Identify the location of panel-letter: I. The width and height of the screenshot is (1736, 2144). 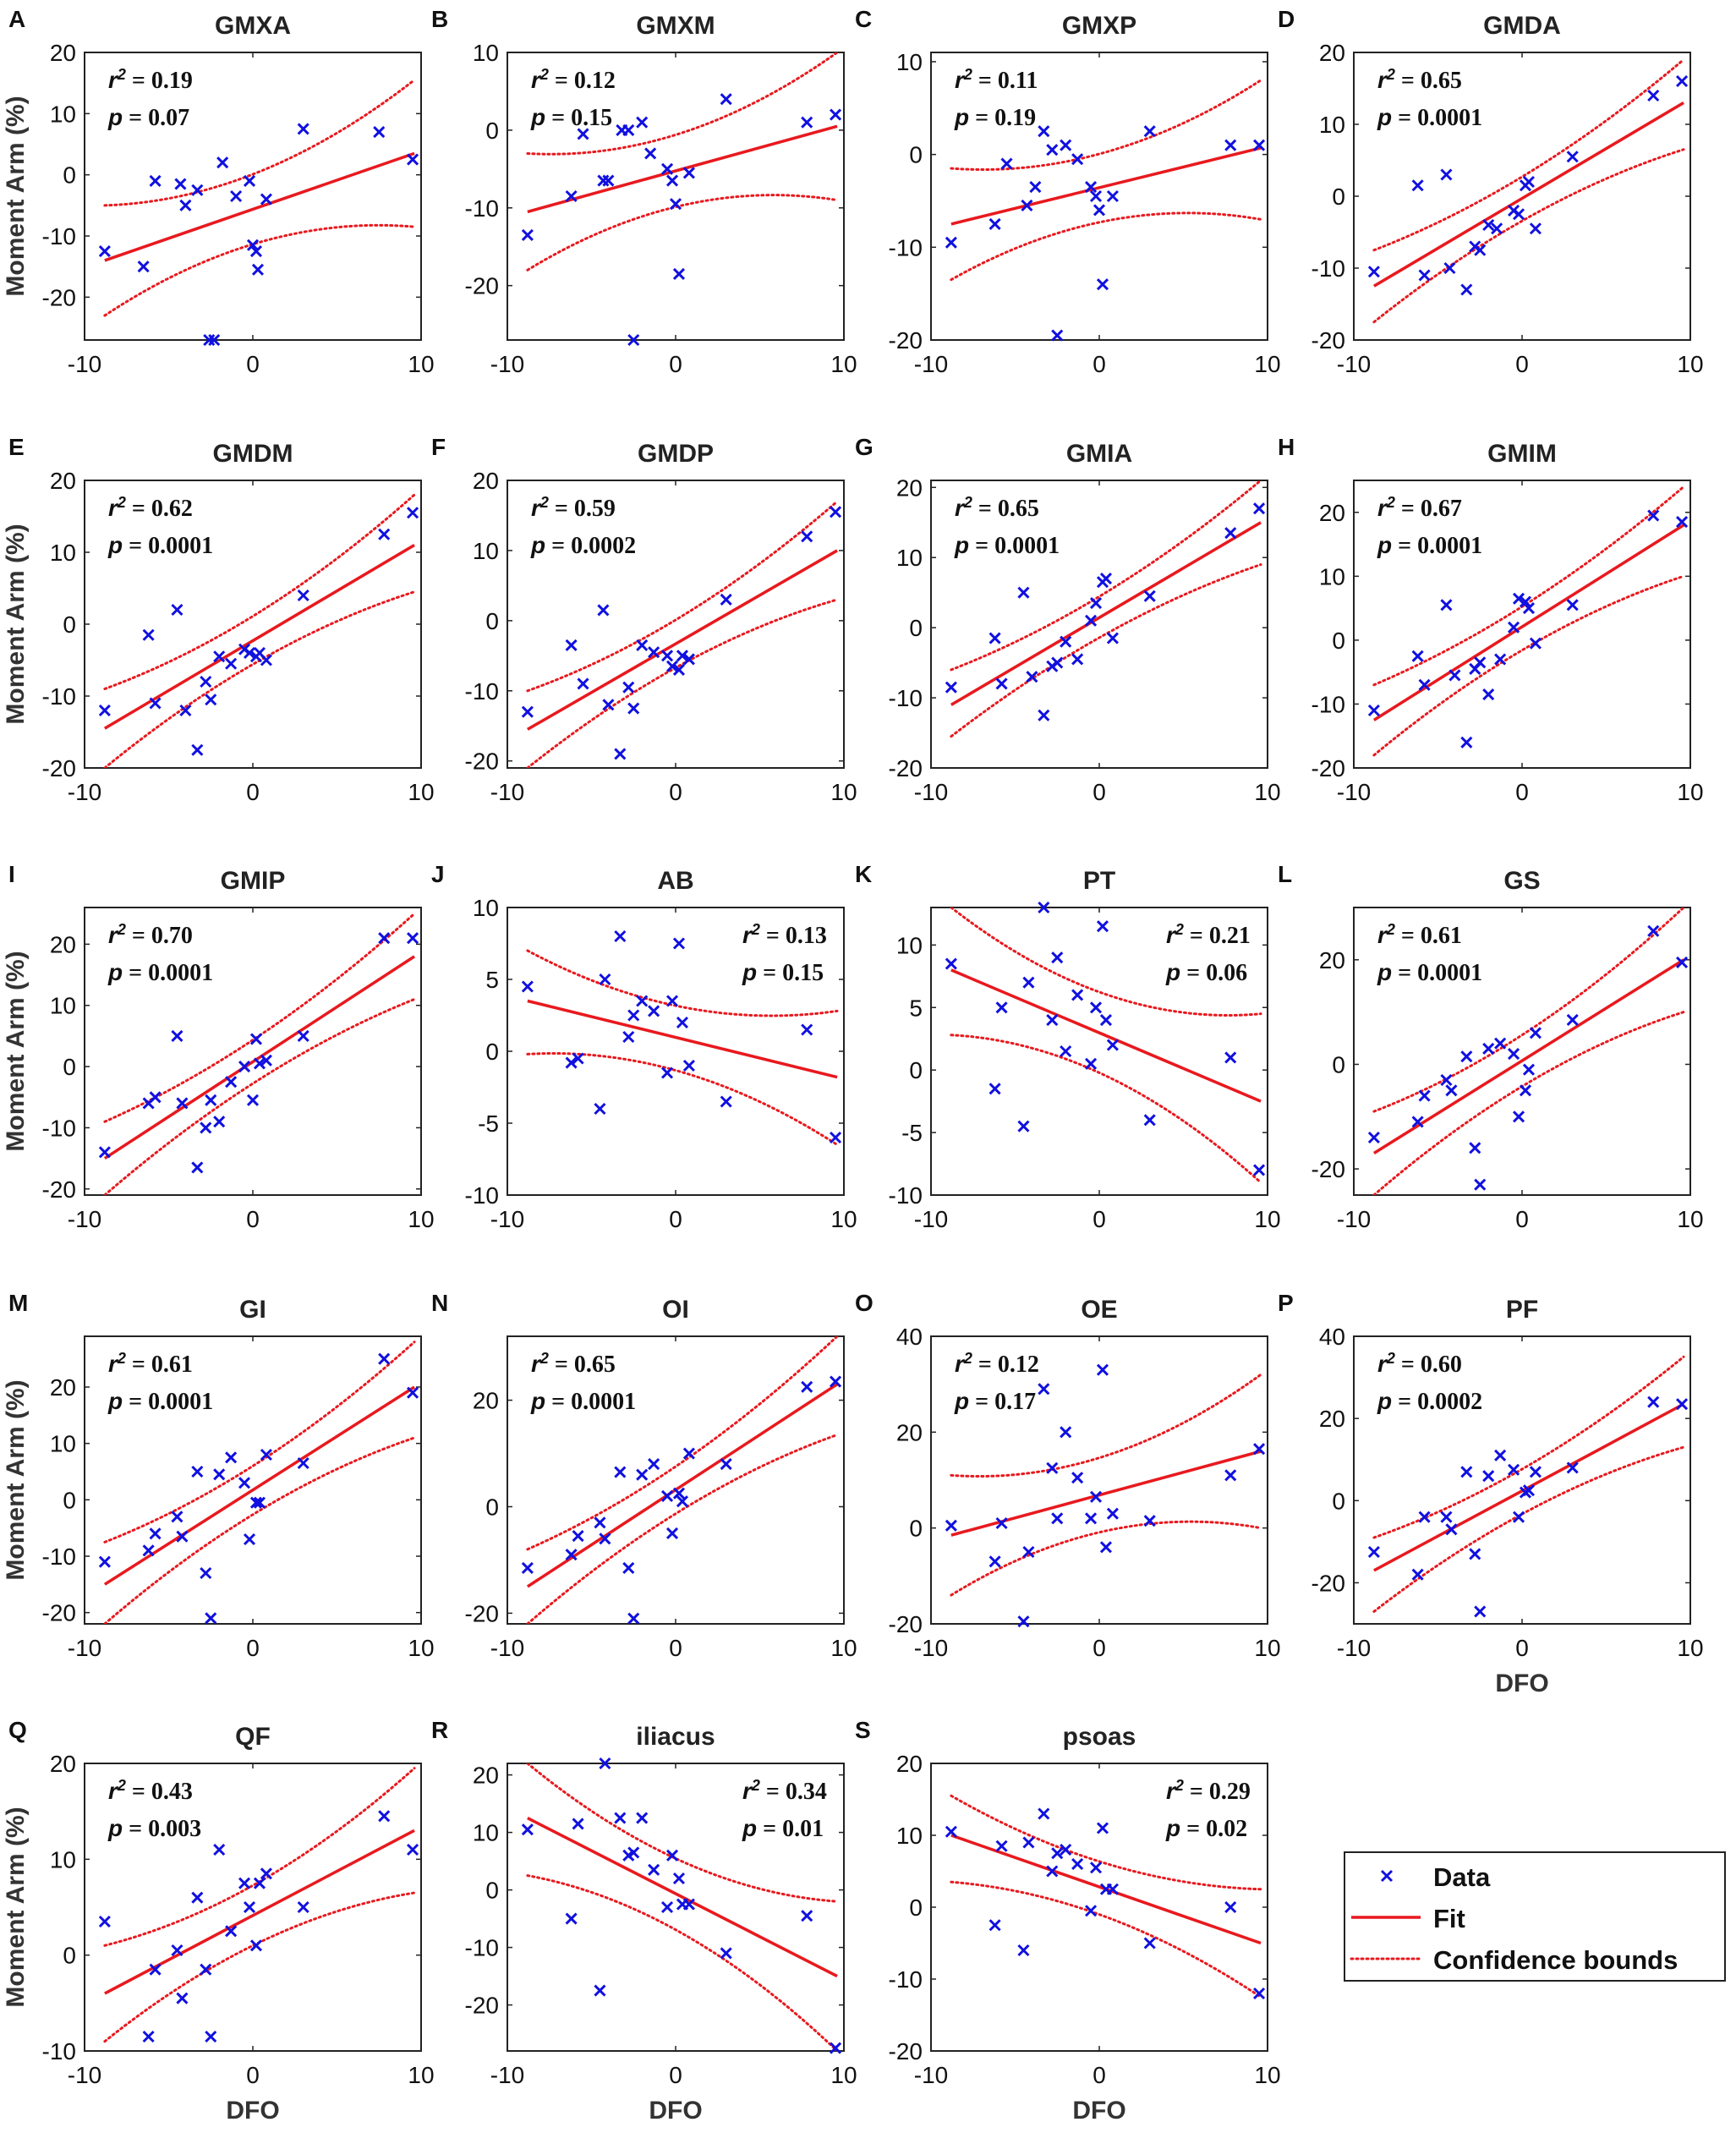
(11, 874).